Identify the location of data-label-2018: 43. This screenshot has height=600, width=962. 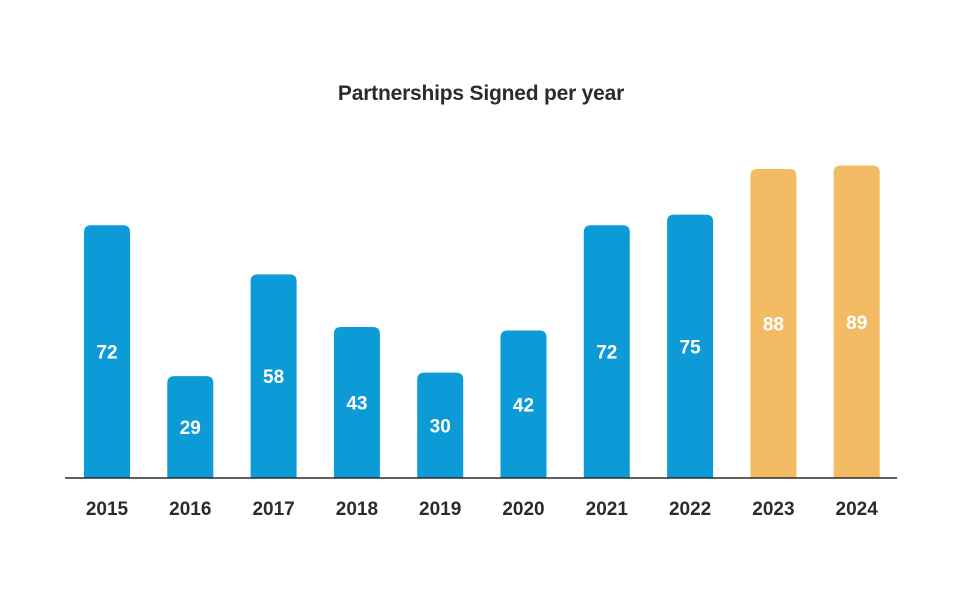
(356, 404).